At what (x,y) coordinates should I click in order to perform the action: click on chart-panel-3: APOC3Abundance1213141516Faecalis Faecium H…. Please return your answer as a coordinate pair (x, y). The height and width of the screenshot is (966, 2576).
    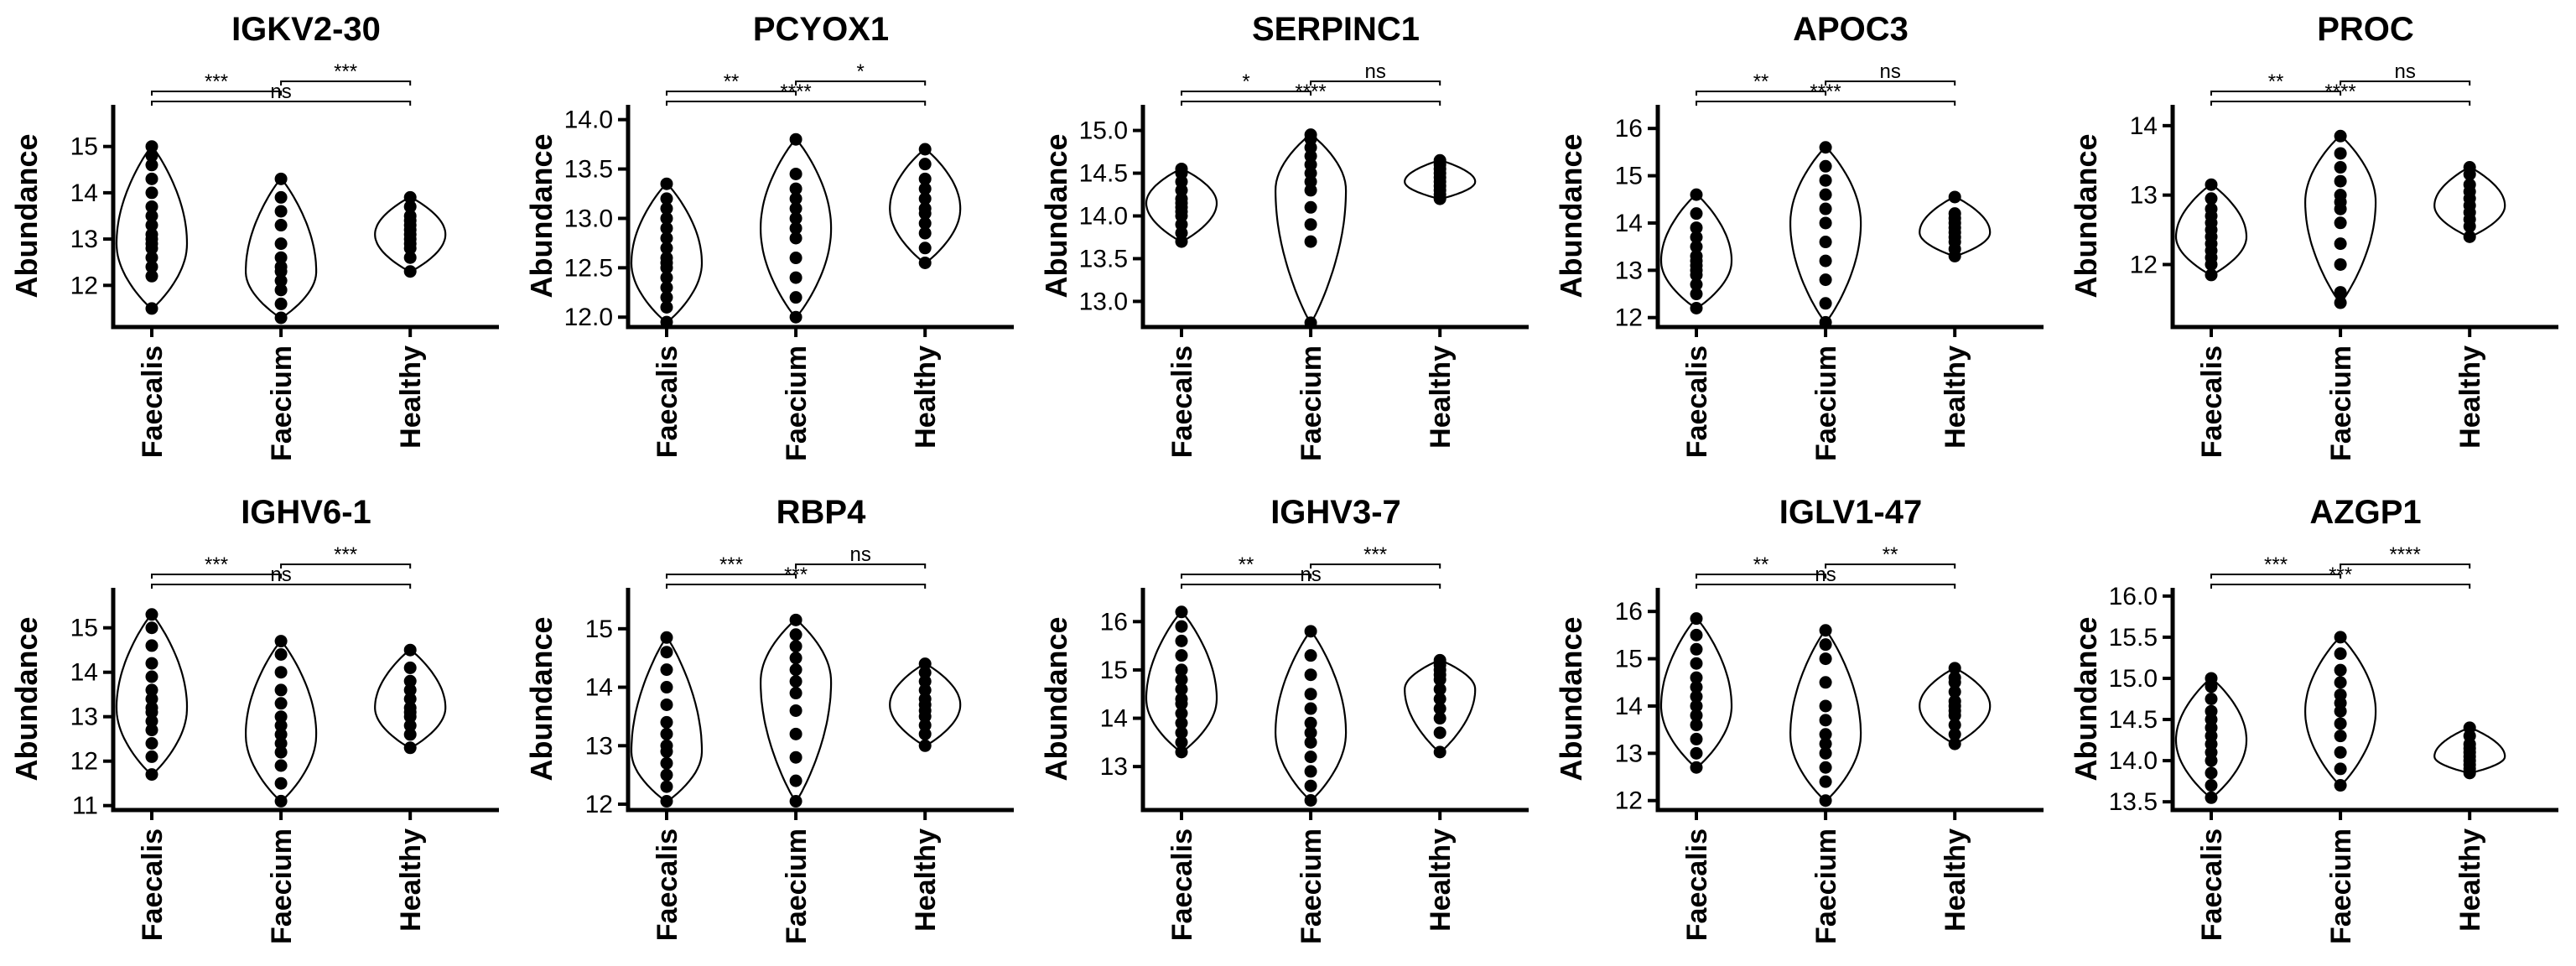
    Looking at the image, I should click on (1799, 236).